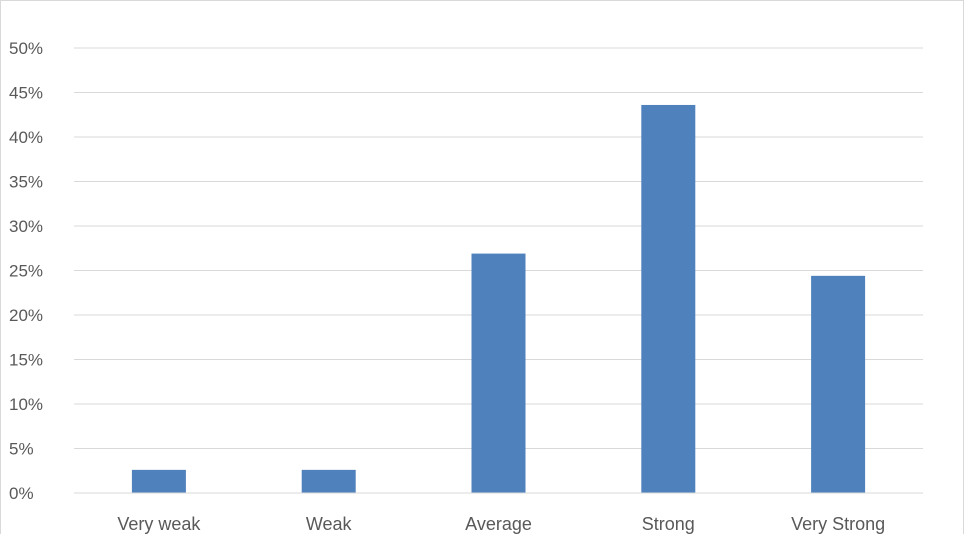 The image size is (965, 535). Describe the element at coordinates (838, 524) in the screenshot. I see `x-category-label: Very Strong` at that location.